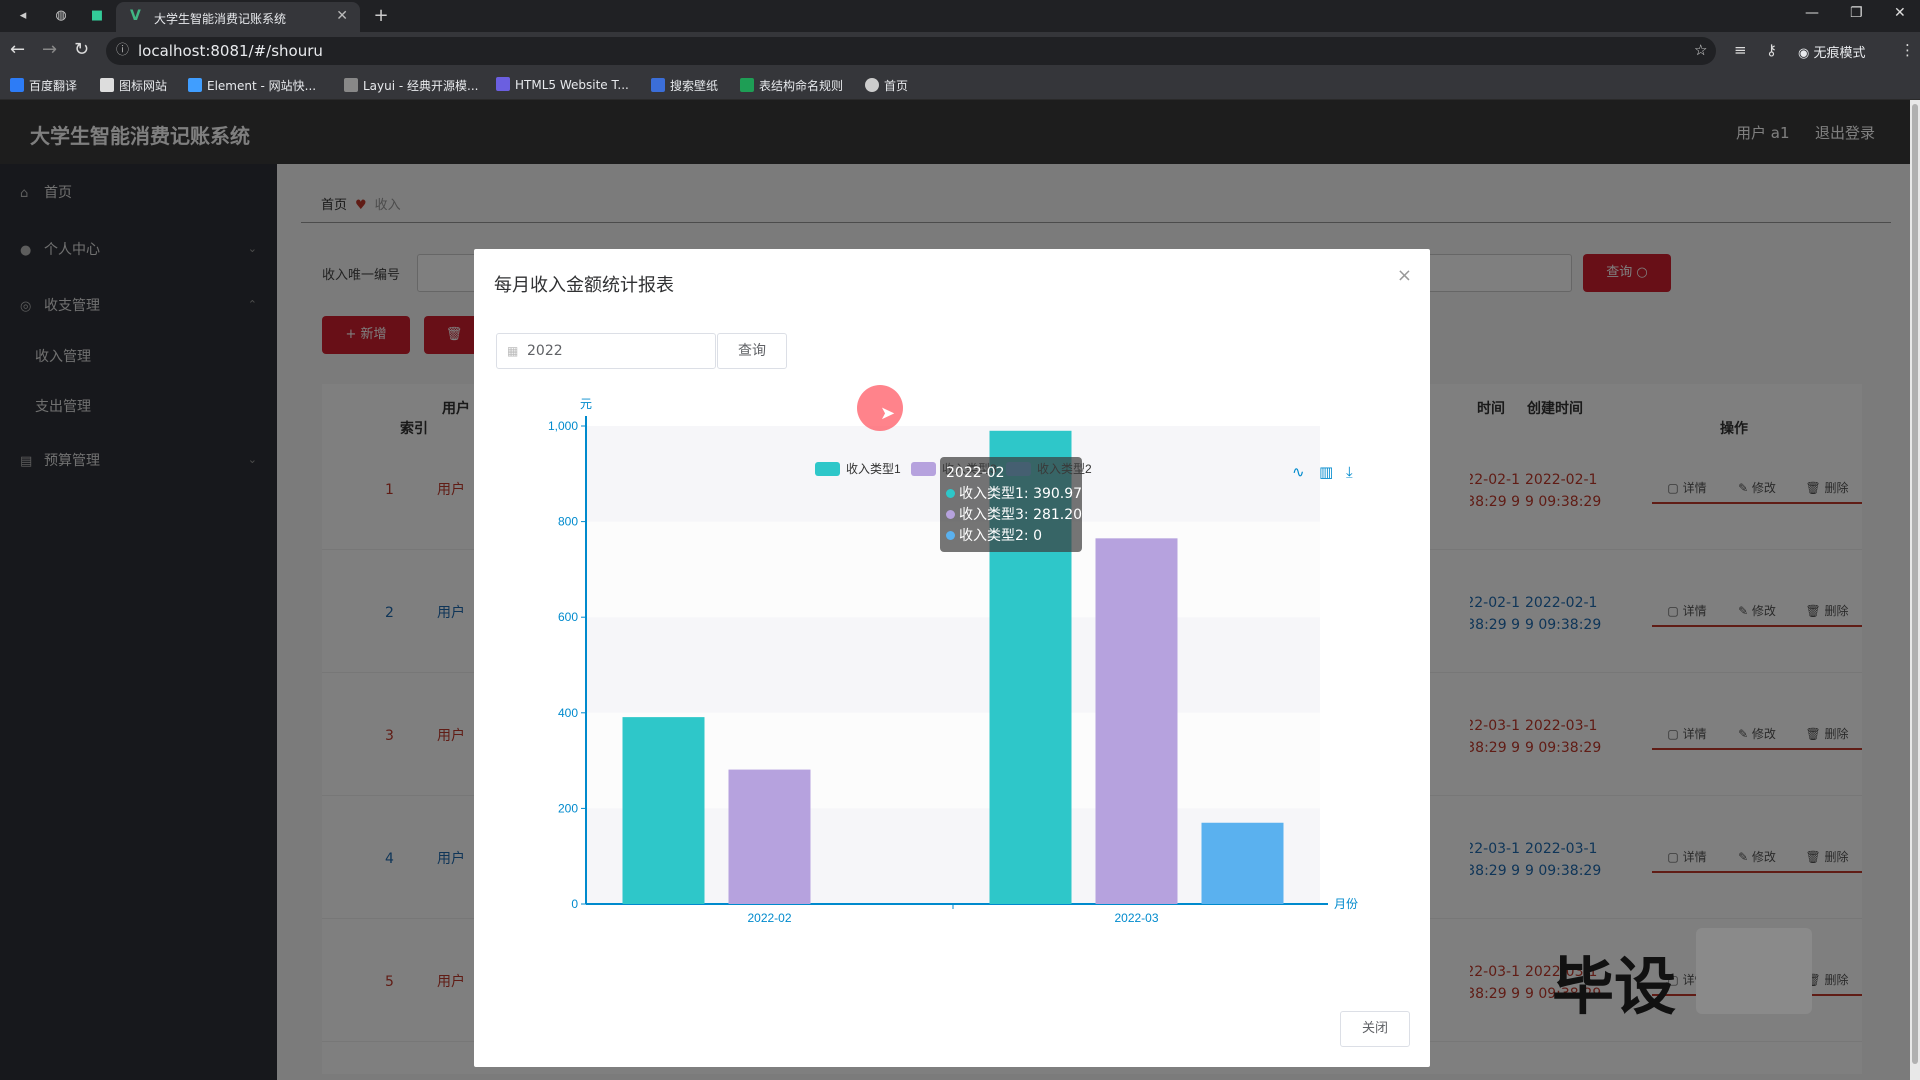  Describe the element at coordinates (911, 51) in the screenshot. I see `url-field: ⓘ localhost:8081/#/shouru` at that location.